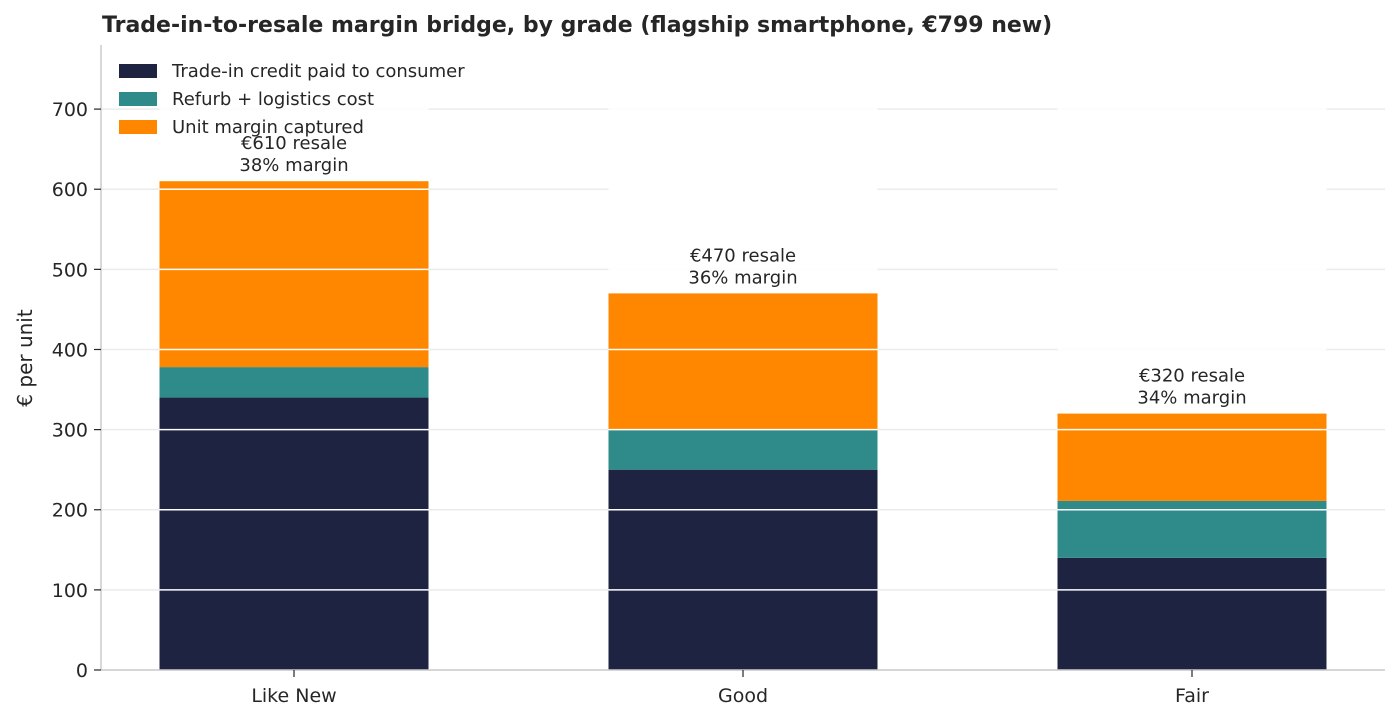  Describe the element at coordinates (70, 511) in the screenshot. I see `y-tick-label: 200` at that location.